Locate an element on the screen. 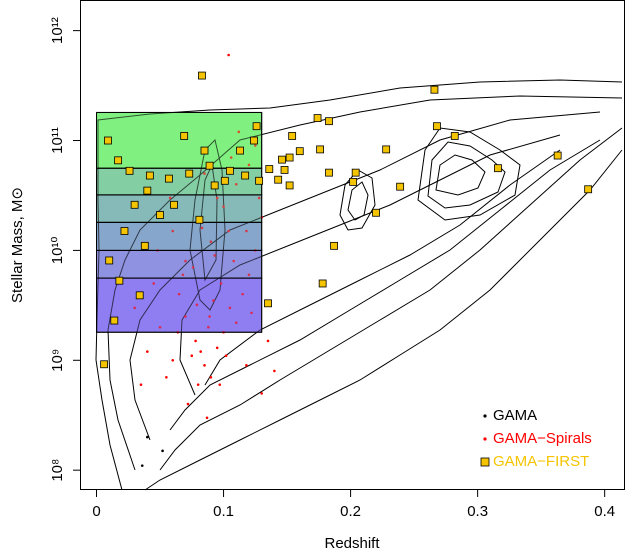 This screenshot has height=554, width=625. y-tick-label: 10¹² is located at coordinates (57, 30).